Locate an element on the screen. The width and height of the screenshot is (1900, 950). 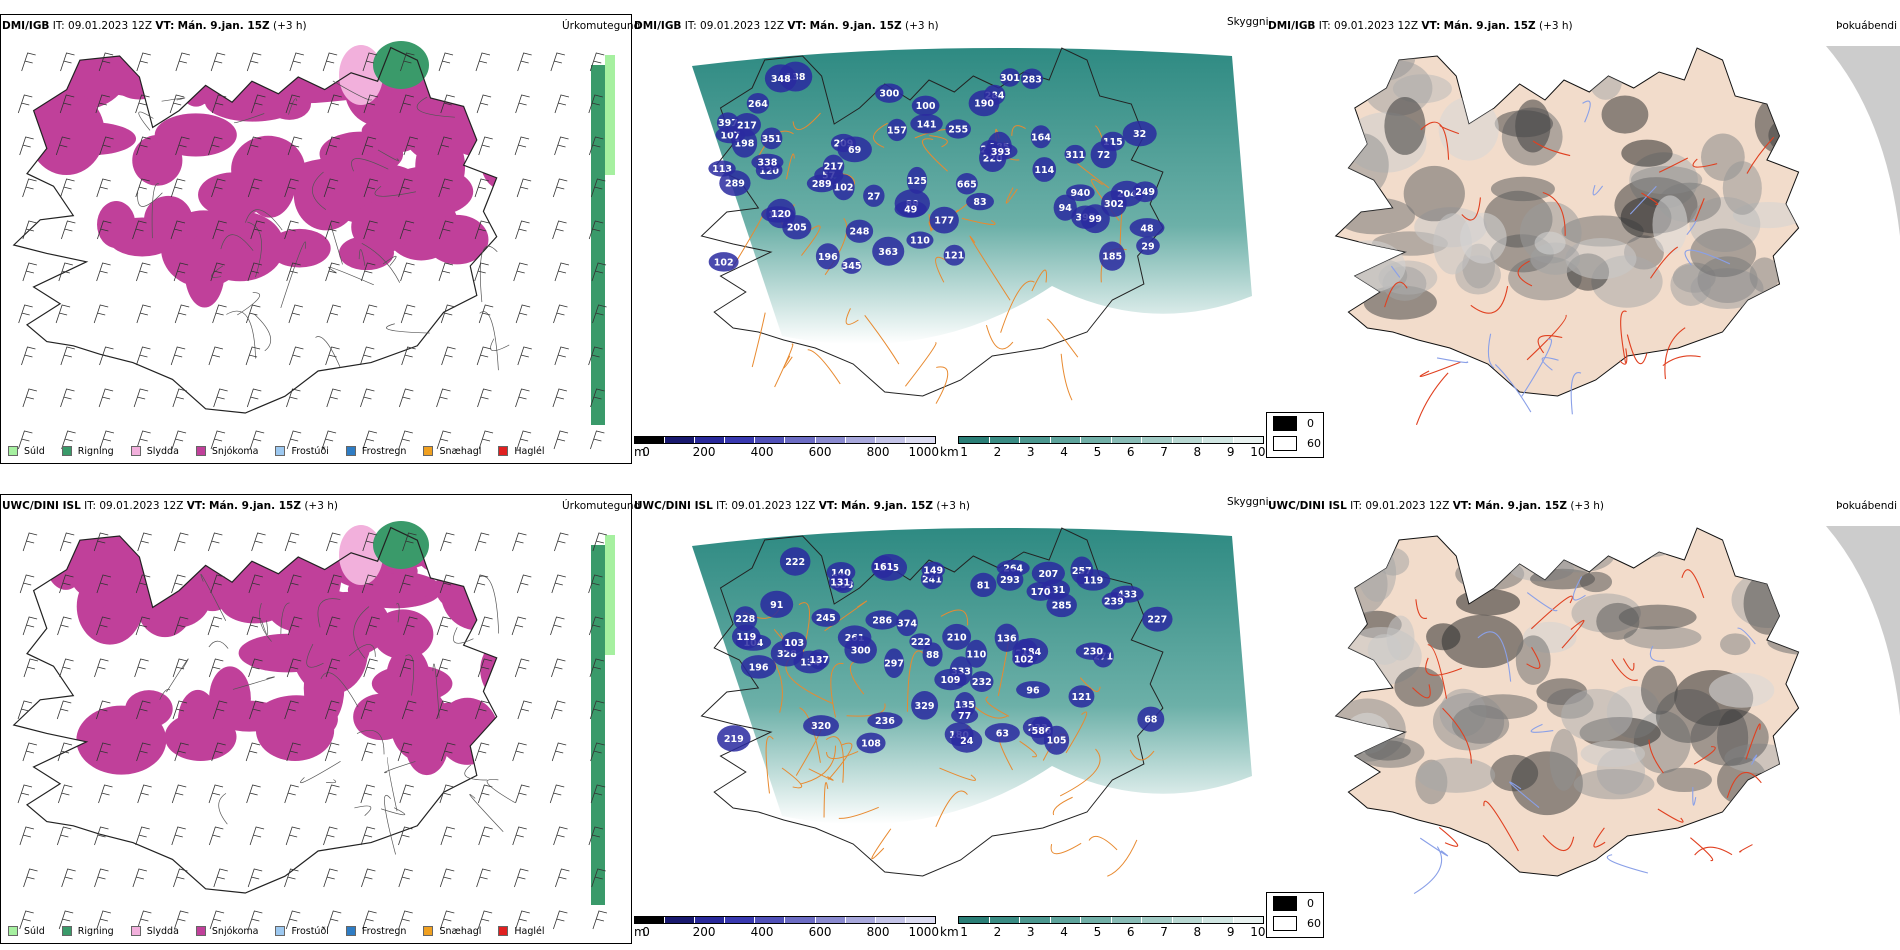
cloud-base-label: 48 is located at coordinates (1147, 228).